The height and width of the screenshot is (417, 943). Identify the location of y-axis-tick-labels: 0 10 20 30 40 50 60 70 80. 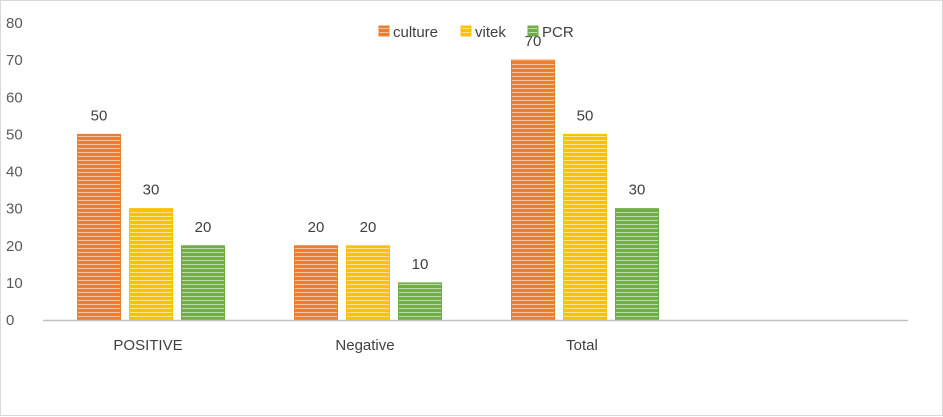
(14, 172).